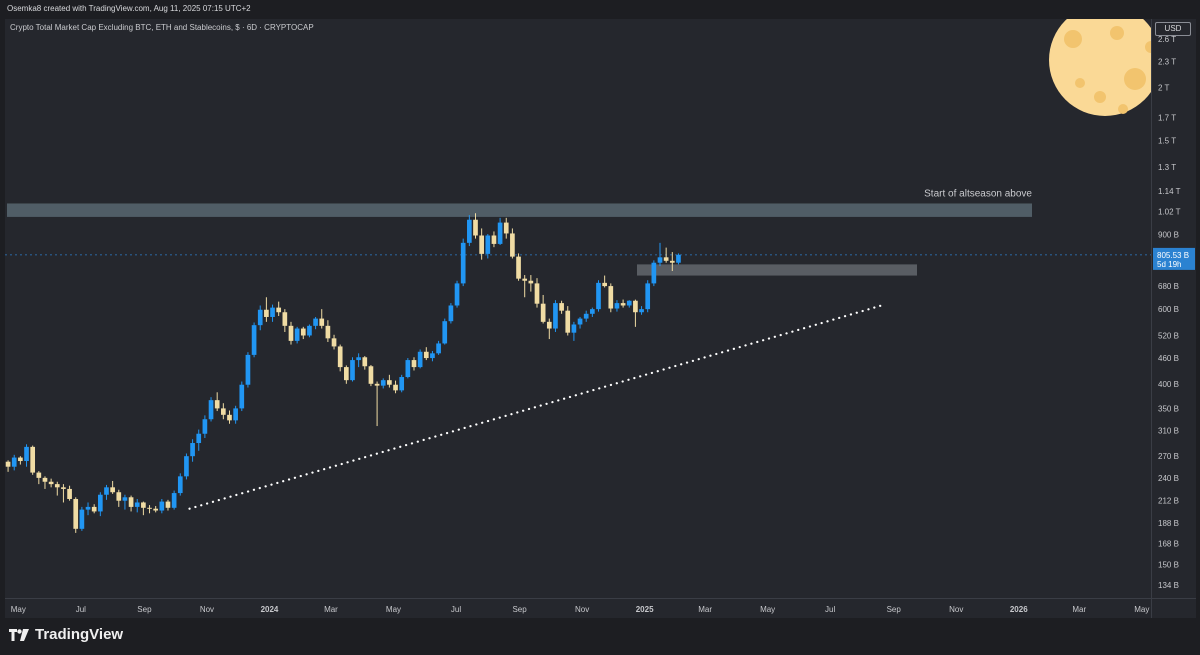 The width and height of the screenshot is (1200, 655). Describe the element at coordinates (1169, 191) in the screenshot. I see `price-tick-label: 1.14 T` at that location.